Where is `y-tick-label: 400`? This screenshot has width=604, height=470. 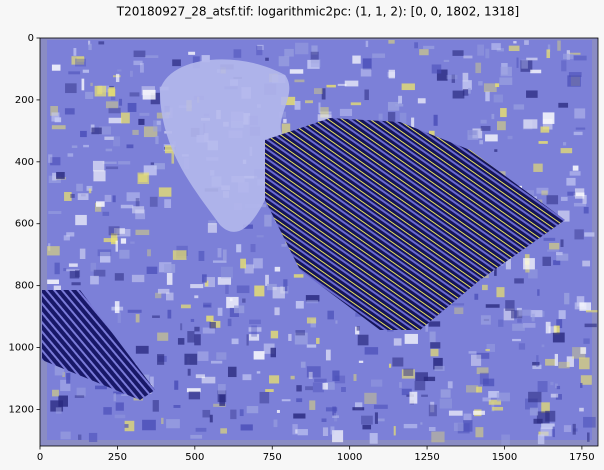
y-tick-label: 400 is located at coordinates (24, 162).